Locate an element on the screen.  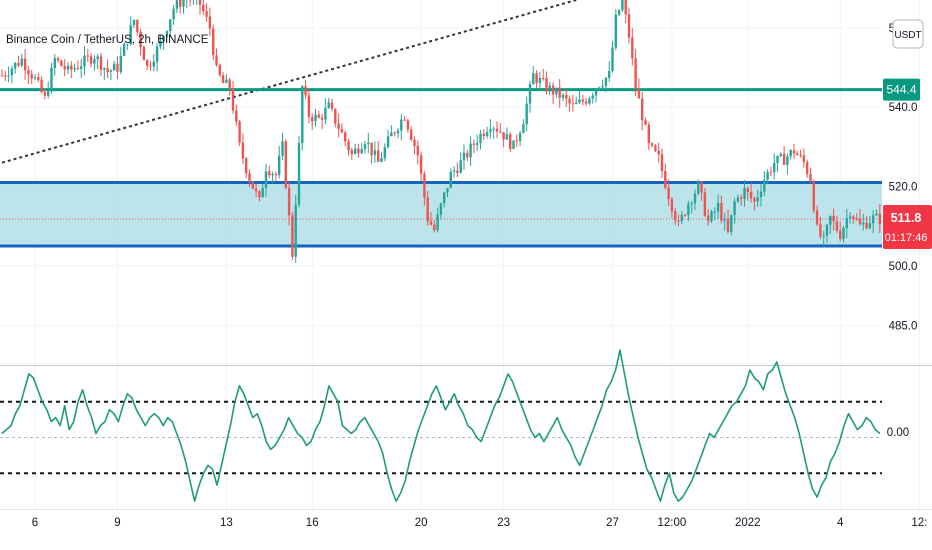
oscillator-pane is located at coordinates (441, 437).